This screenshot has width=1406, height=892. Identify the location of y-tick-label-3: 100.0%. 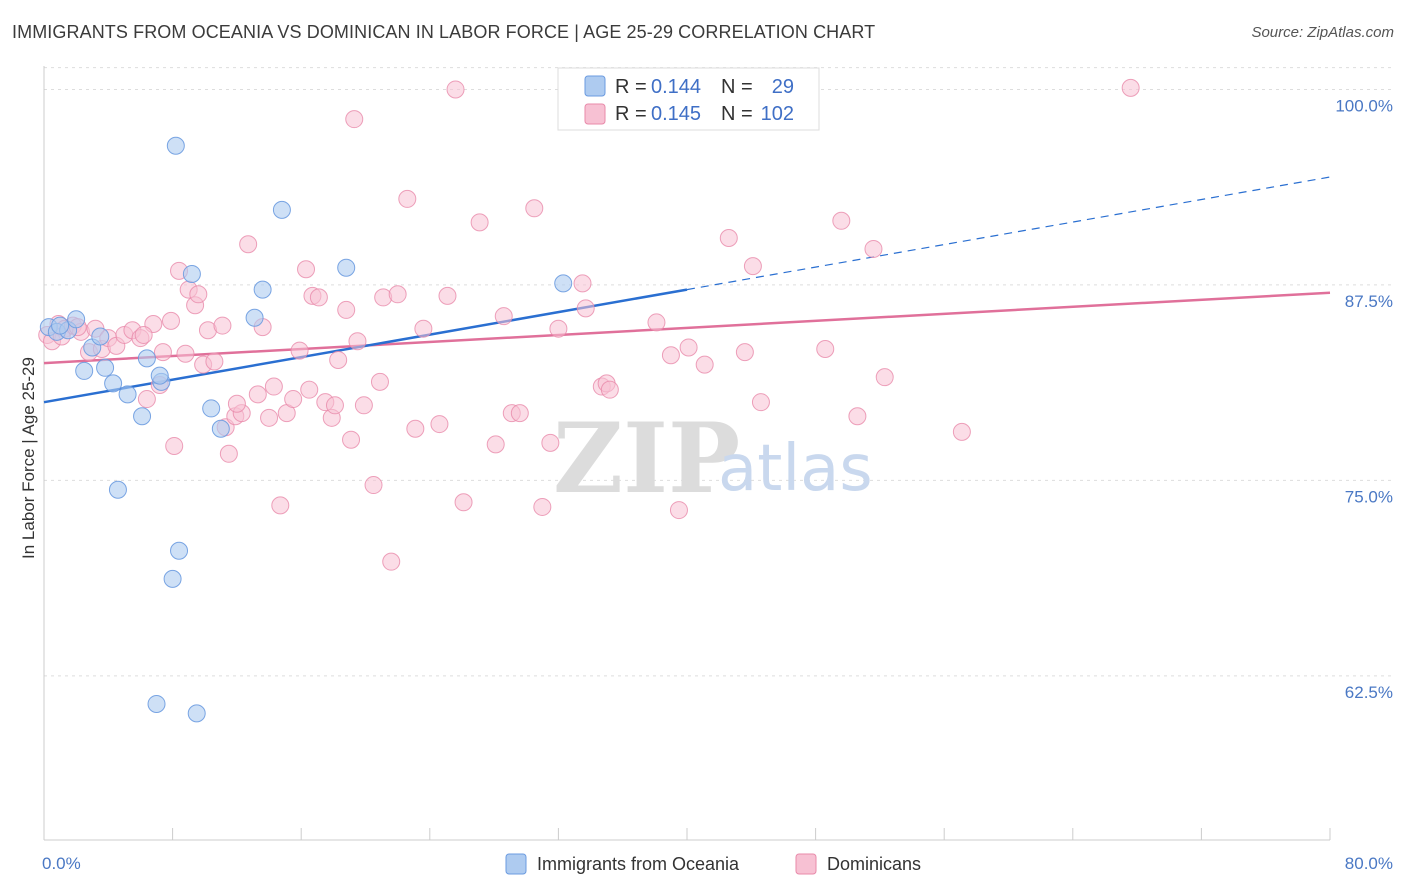
(1364, 105).